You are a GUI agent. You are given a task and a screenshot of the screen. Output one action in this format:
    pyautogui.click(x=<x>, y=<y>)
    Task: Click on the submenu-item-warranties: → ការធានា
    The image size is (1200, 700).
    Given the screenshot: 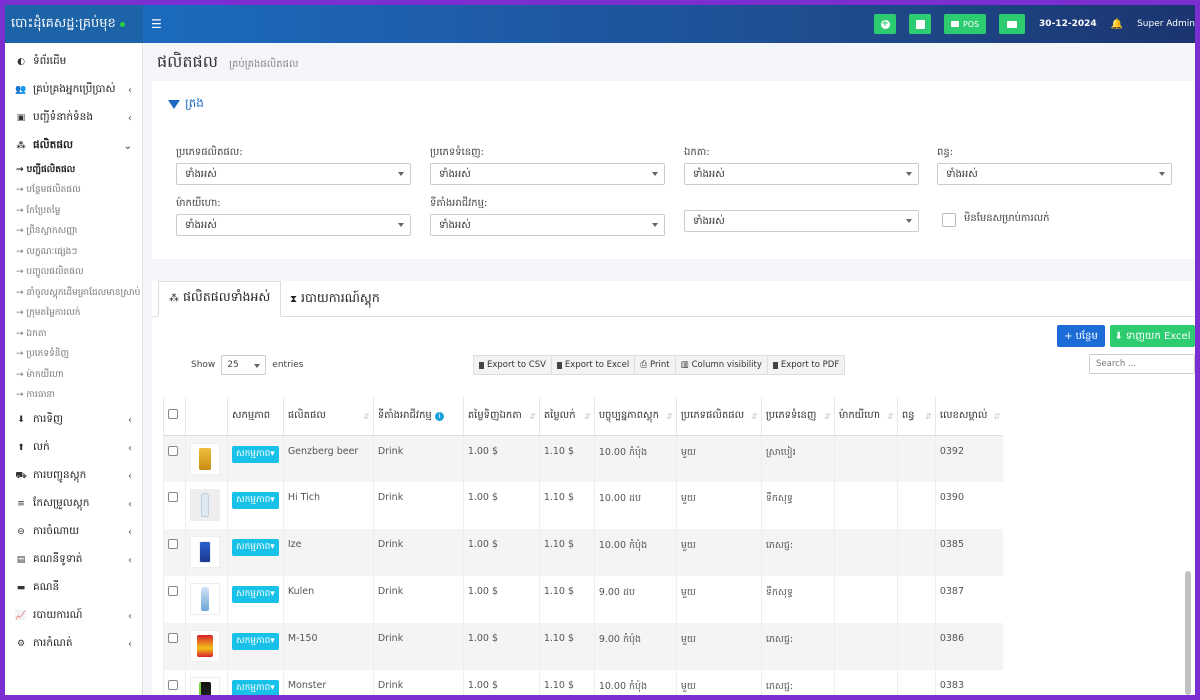 What is the action you would take?
    pyautogui.click(x=35, y=395)
    